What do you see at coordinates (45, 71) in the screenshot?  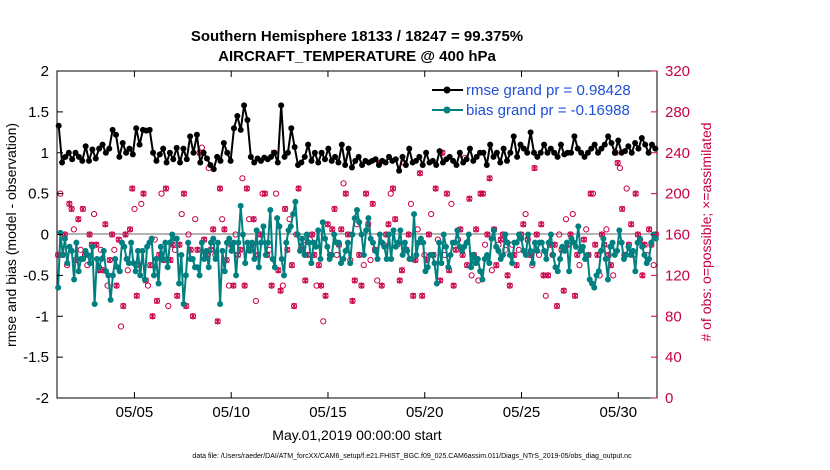 I see `y-left-tick-label: 2` at bounding box center [45, 71].